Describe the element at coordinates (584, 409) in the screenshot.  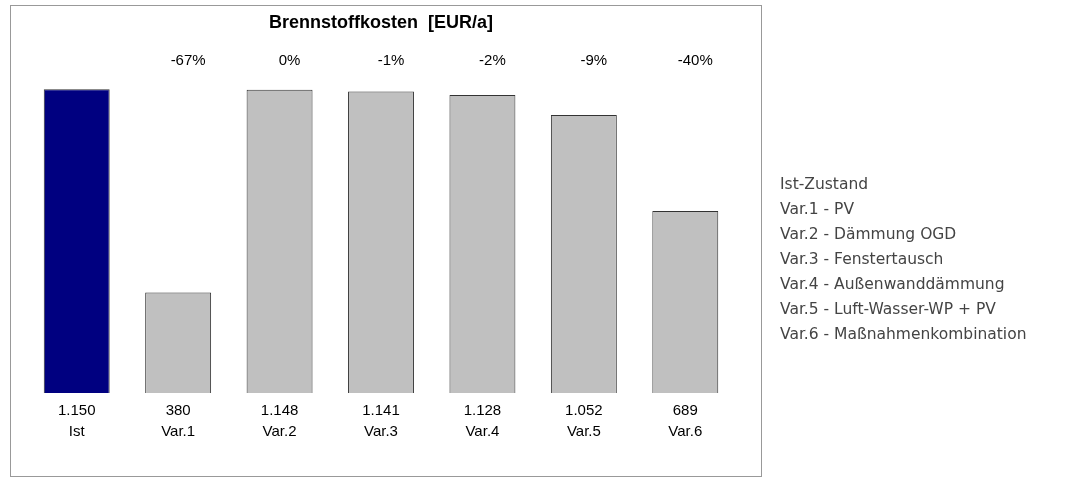
I see `data-label: 1.052` at that location.